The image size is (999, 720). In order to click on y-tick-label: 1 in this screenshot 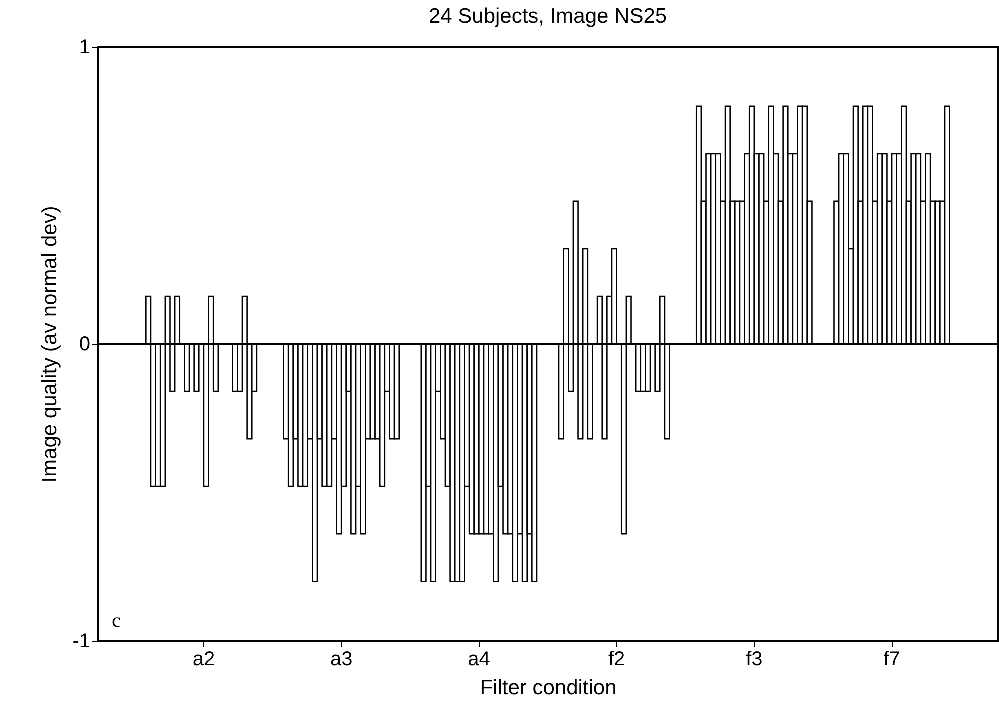, I will do `click(84, 47)`.